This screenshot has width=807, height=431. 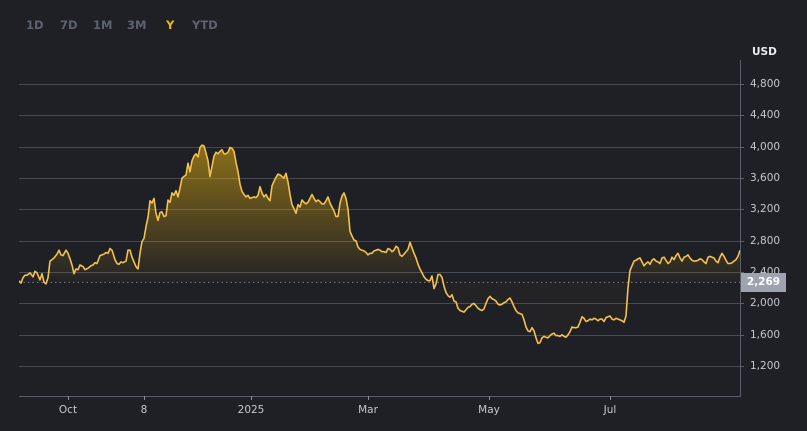 I want to click on currency-label: USD, so click(x=764, y=52).